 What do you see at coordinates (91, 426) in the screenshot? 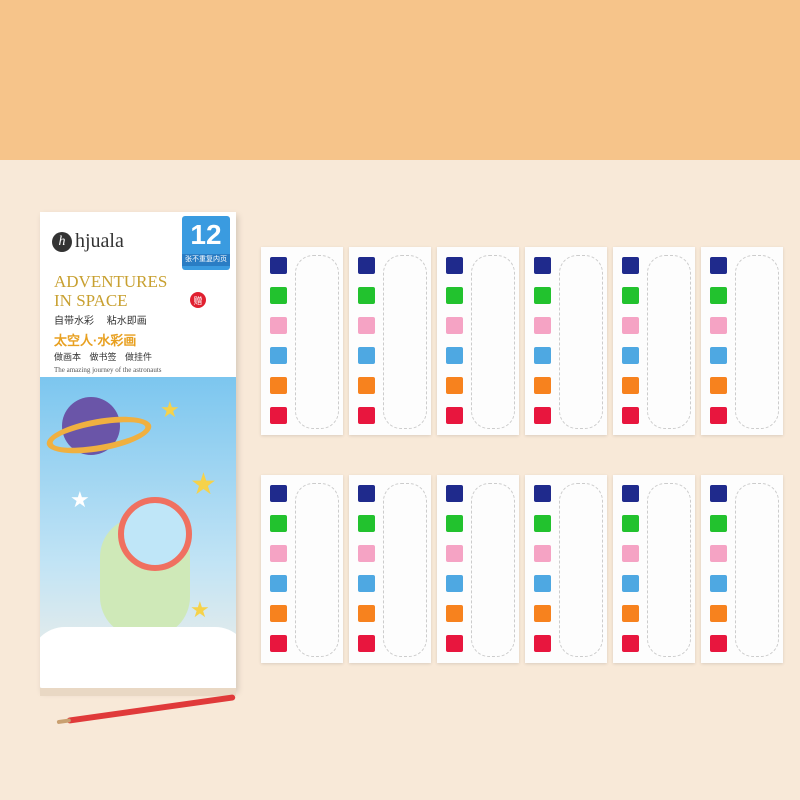
I see `planet` at bounding box center [91, 426].